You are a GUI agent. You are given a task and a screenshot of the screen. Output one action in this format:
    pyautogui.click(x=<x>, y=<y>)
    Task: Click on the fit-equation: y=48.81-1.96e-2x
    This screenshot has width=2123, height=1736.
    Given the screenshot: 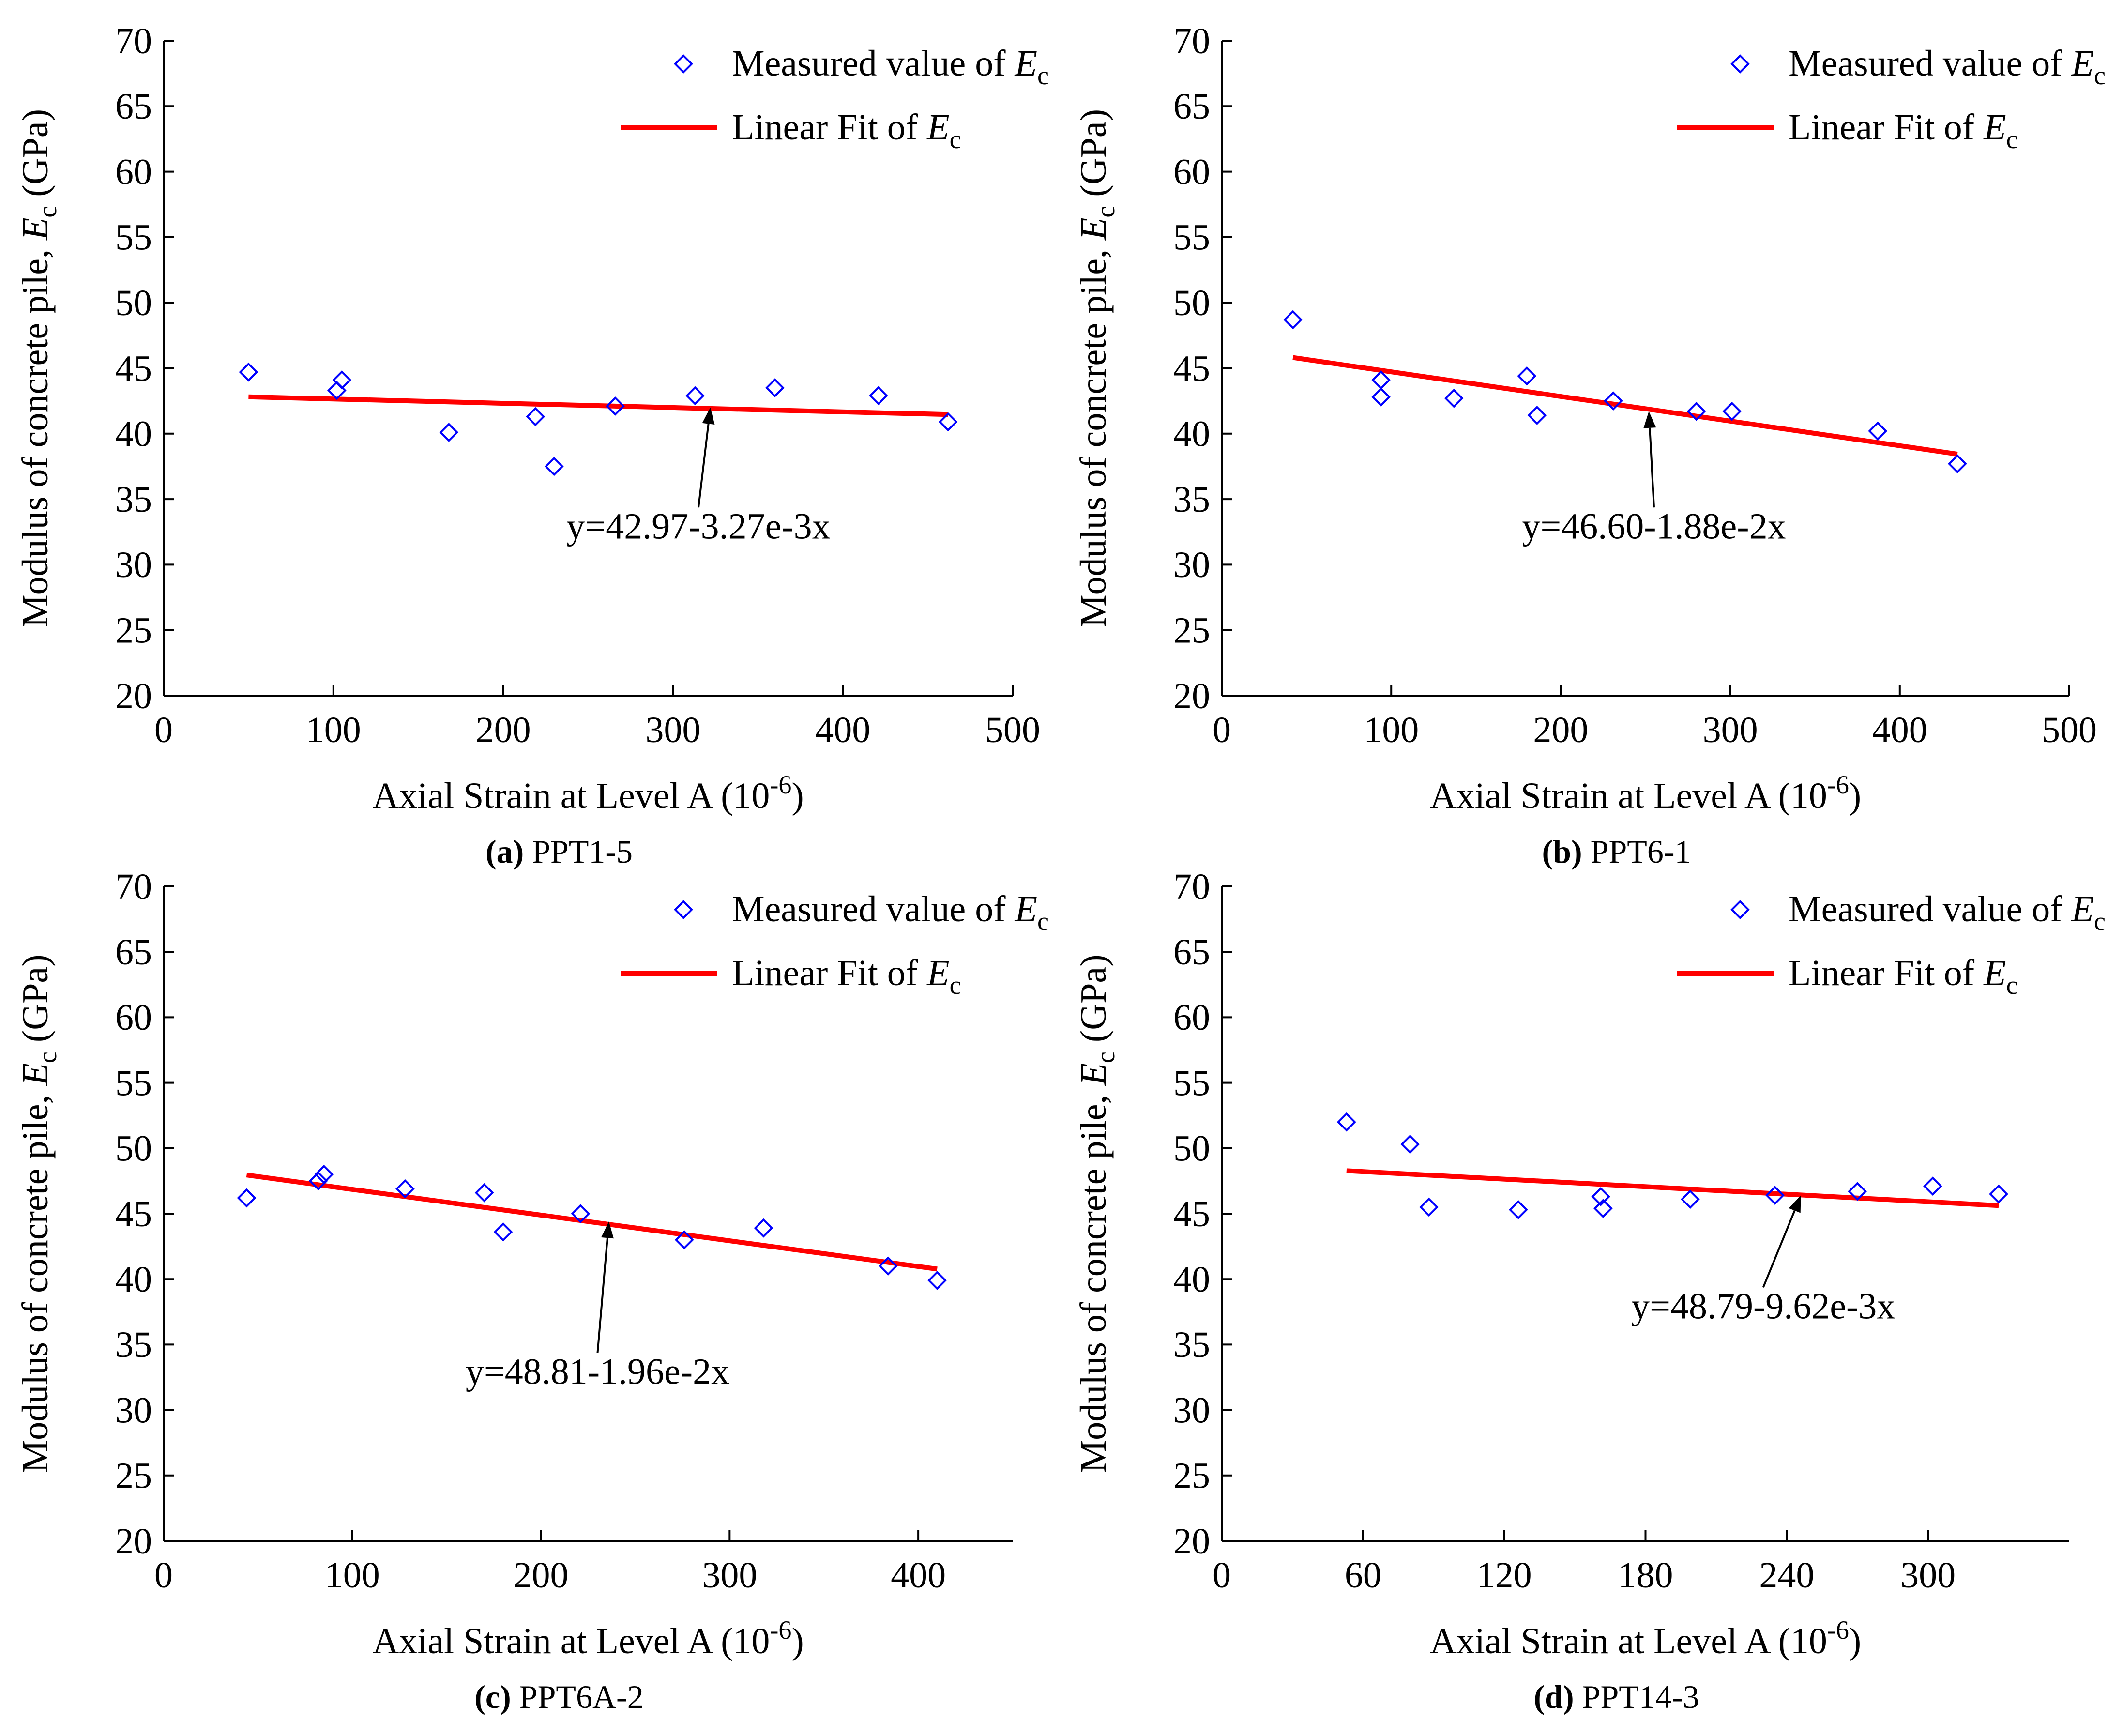 What is the action you would take?
    pyautogui.click(x=597, y=1372)
    